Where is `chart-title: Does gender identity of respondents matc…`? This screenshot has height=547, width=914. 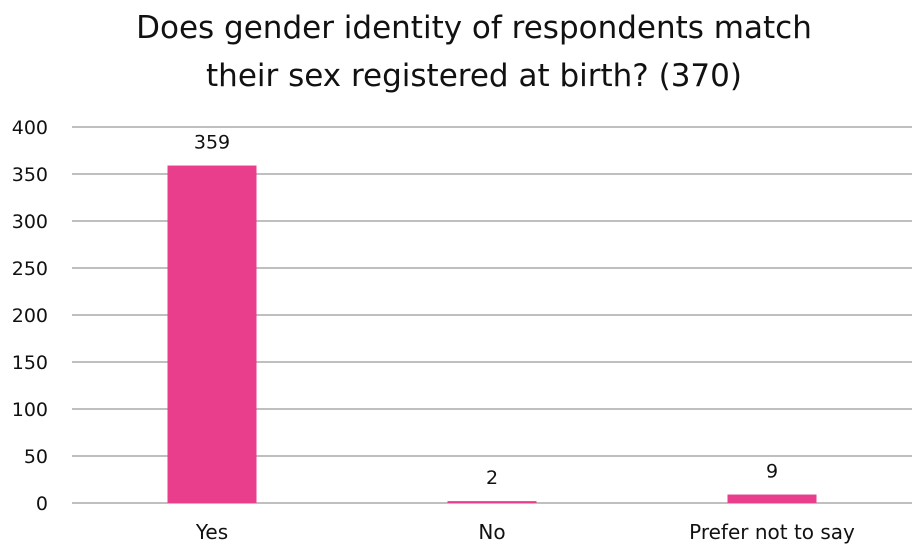 chart-title: Does gender identity of respondents matc… is located at coordinates (474, 52).